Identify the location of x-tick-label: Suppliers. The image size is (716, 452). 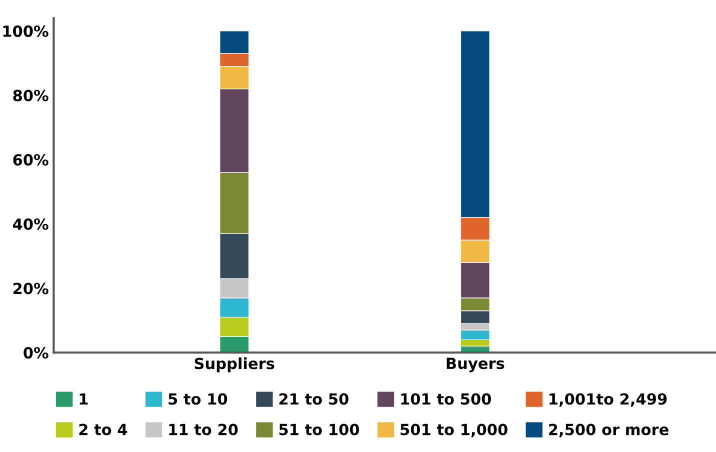
(234, 364).